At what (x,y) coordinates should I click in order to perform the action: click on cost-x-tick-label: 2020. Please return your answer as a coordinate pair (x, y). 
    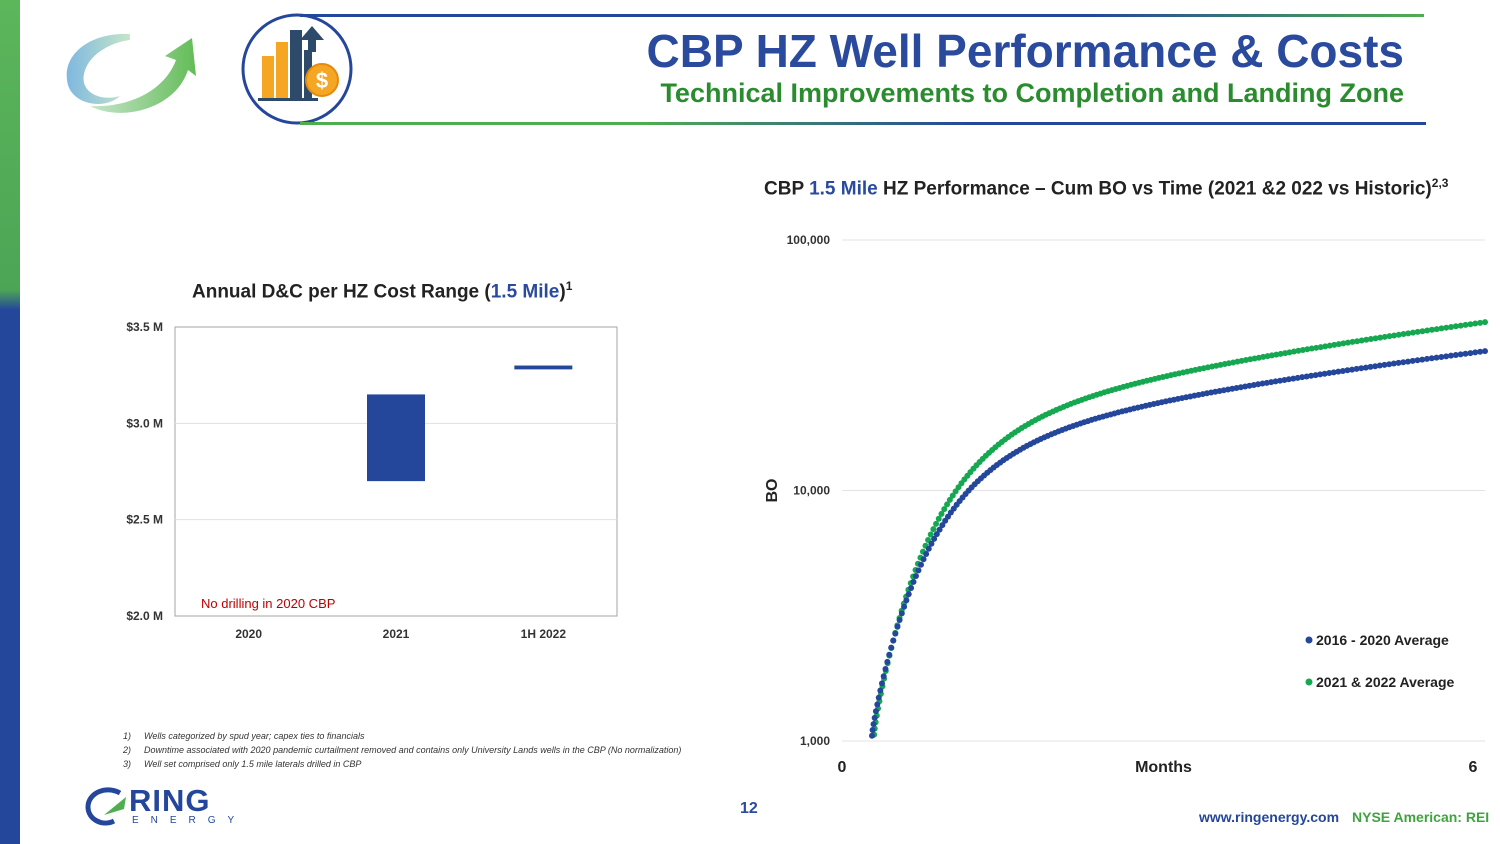
    Looking at the image, I should click on (248, 634).